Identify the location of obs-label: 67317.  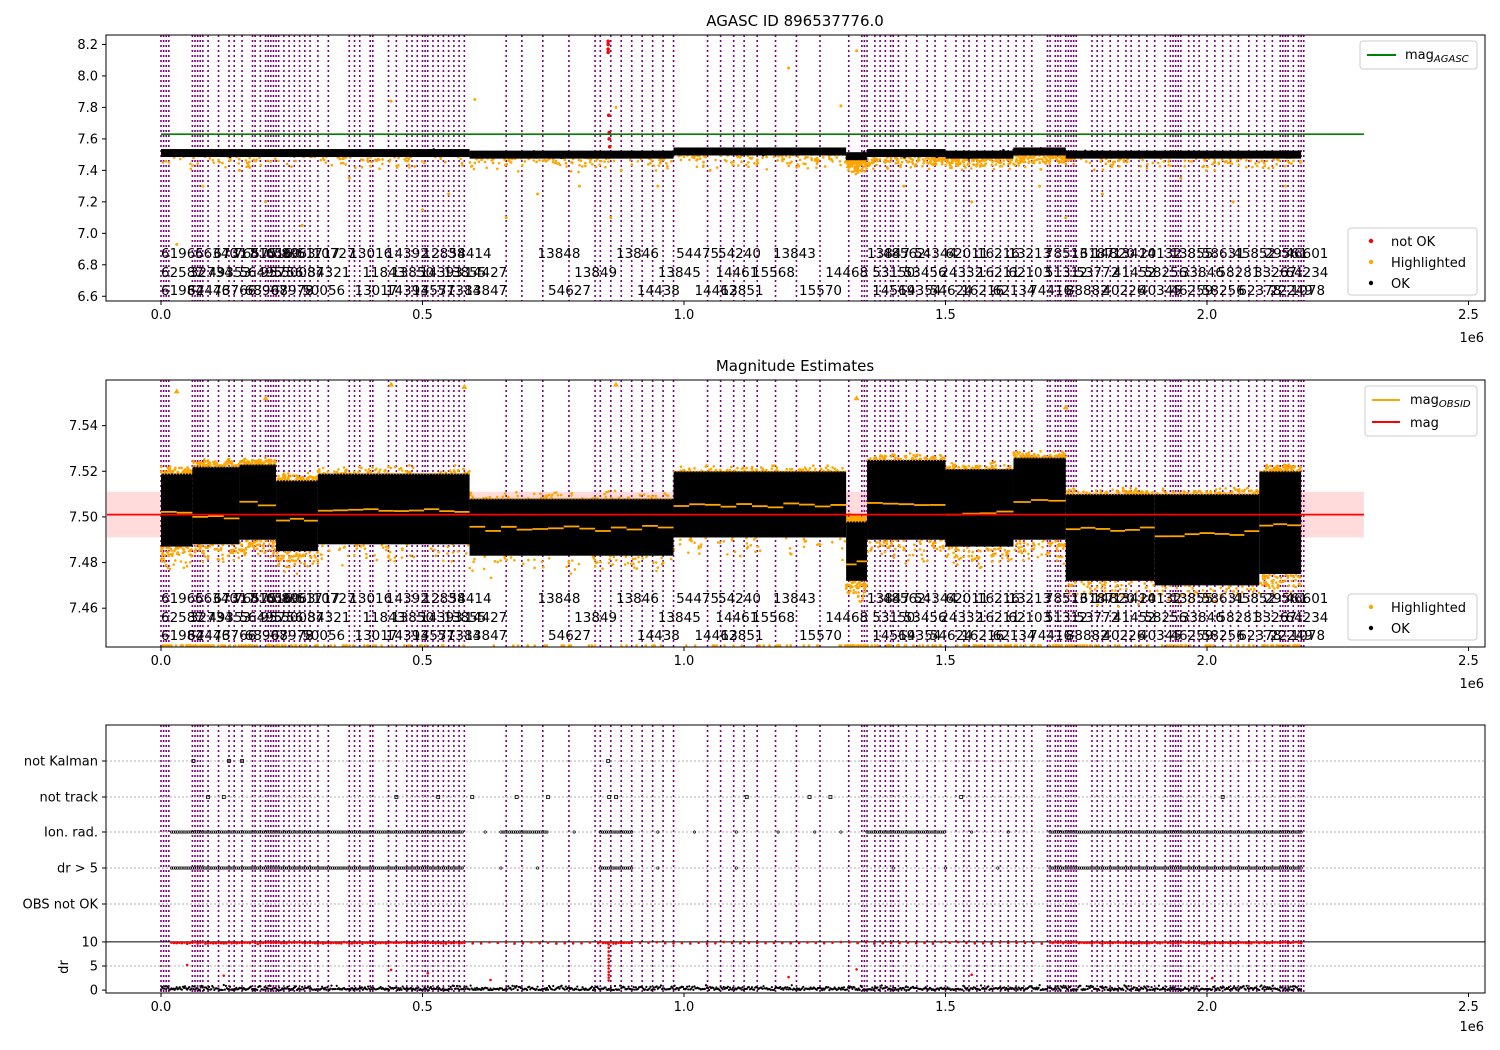
(234, 254).